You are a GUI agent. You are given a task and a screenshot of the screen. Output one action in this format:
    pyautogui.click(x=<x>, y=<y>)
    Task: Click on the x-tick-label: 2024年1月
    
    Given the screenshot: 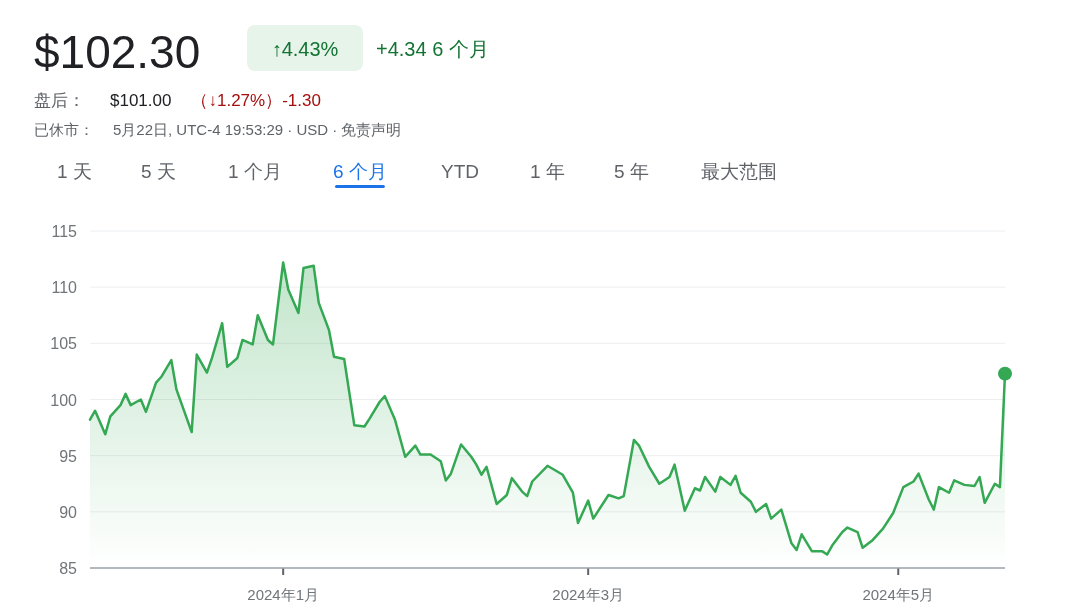 What is the action you would take?
    pyautogui.click(x=283, y=594)
    